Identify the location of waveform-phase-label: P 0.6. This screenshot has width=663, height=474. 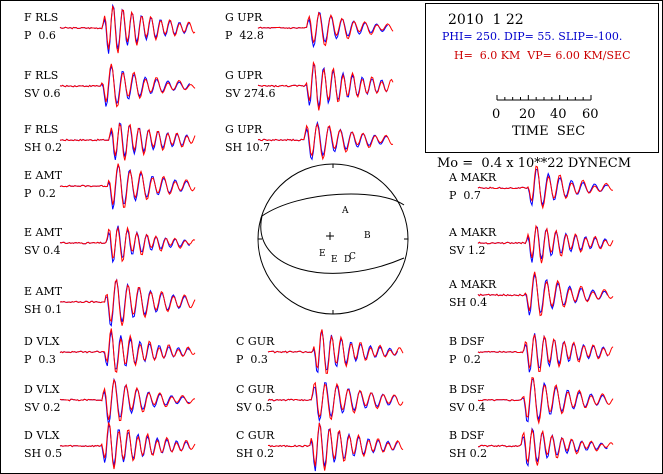
(40, 35).